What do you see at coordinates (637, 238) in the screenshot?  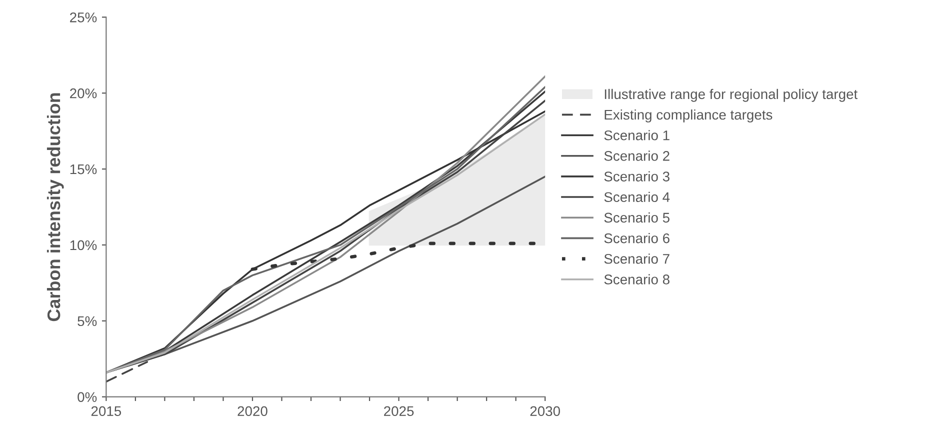 I see `legend-label: Scenario 6` at bounding box center [637, 238].